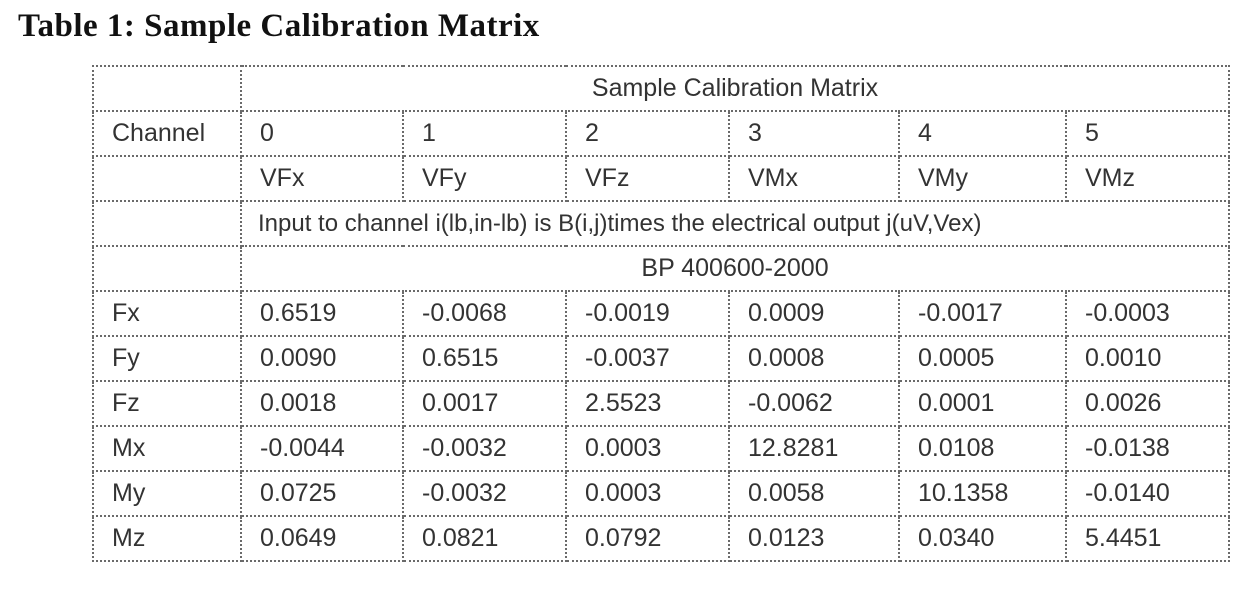 This screenshot has width=1240, height=610. Describe the element at coordinates (167, 313) in the screenshot. I see `row-label-cell: Fx` at that location.